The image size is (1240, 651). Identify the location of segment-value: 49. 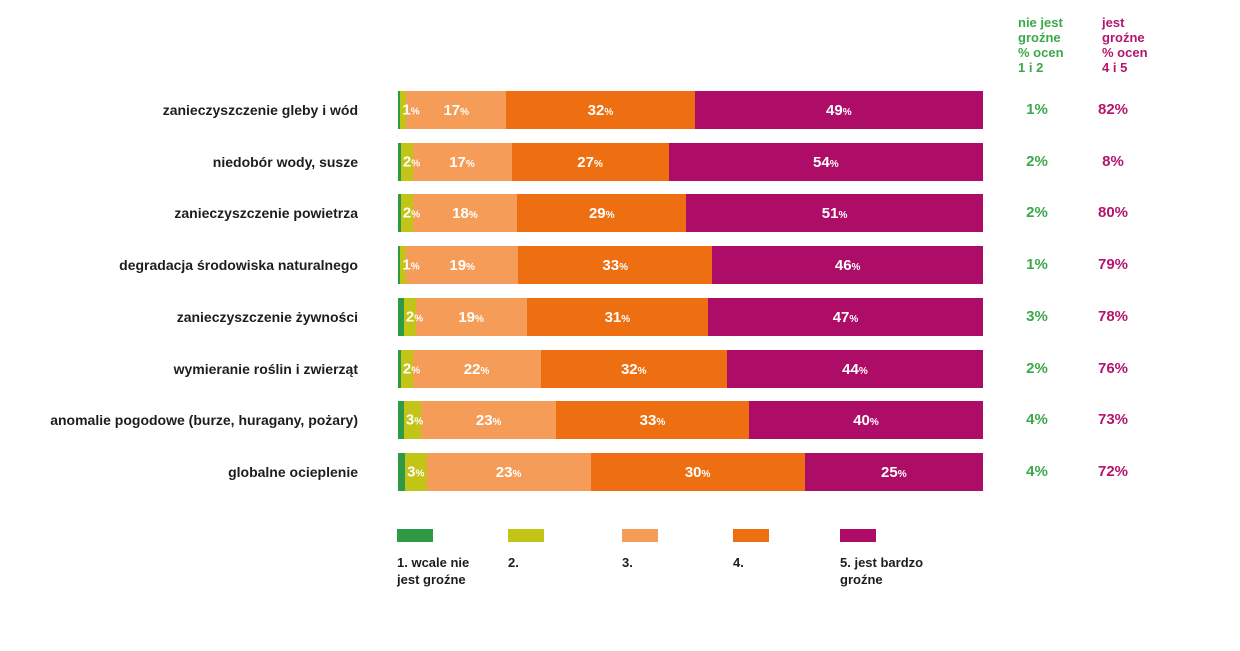
(834, 110).